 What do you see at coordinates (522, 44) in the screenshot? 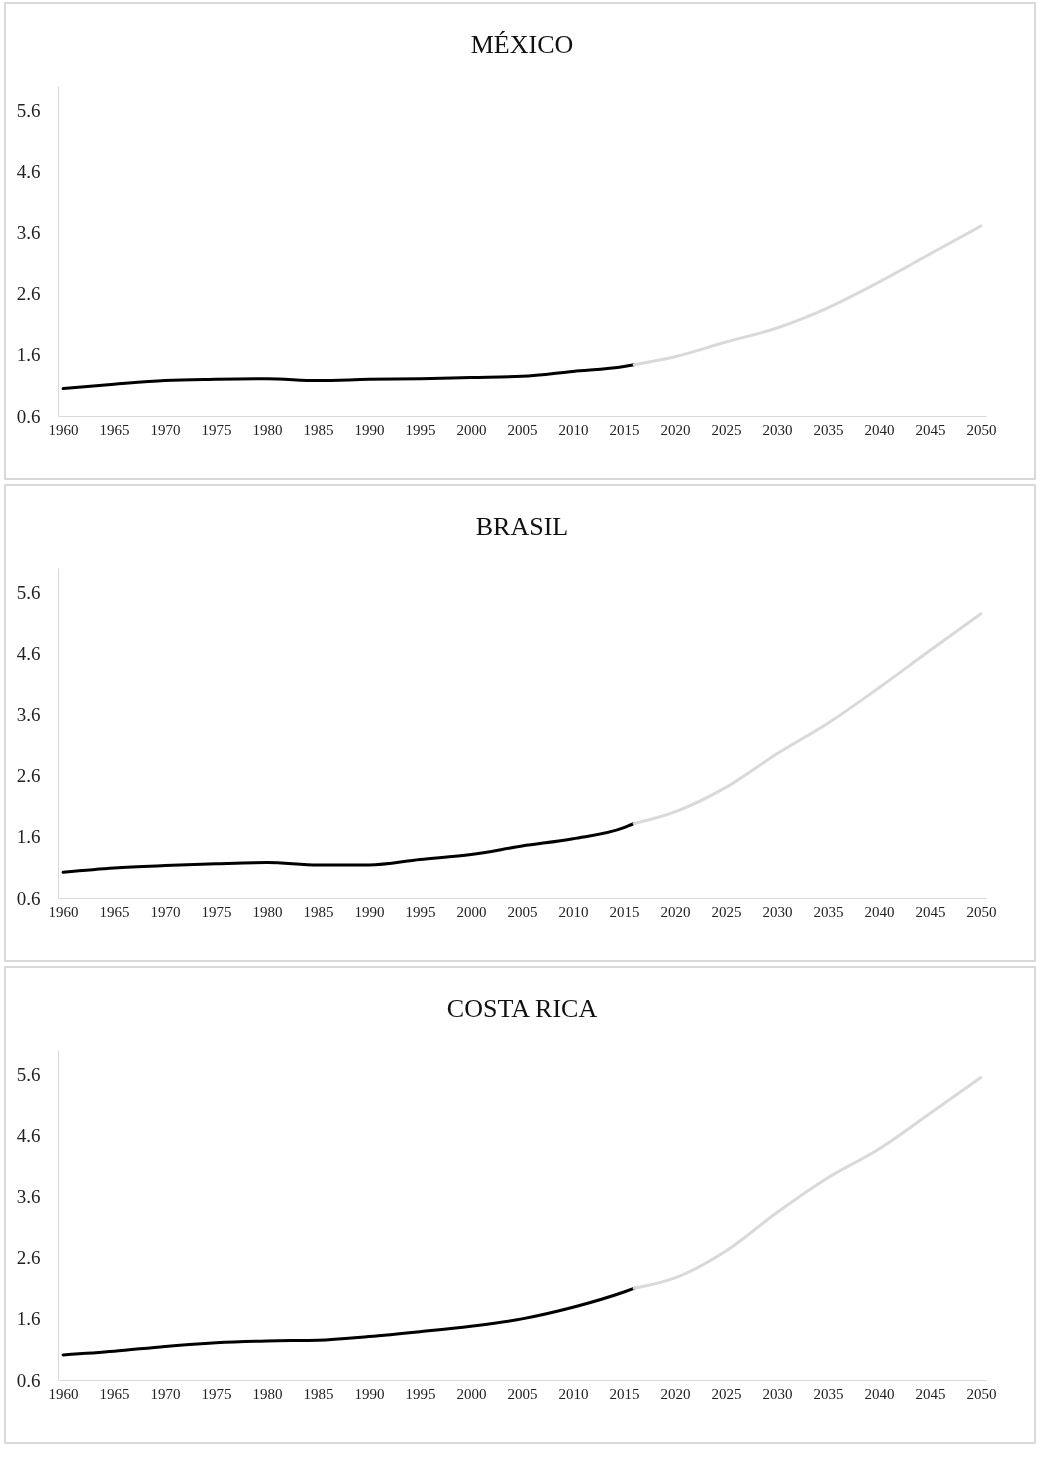
I see `chart-title: MÉXICO` at bounding box center [522, 44].